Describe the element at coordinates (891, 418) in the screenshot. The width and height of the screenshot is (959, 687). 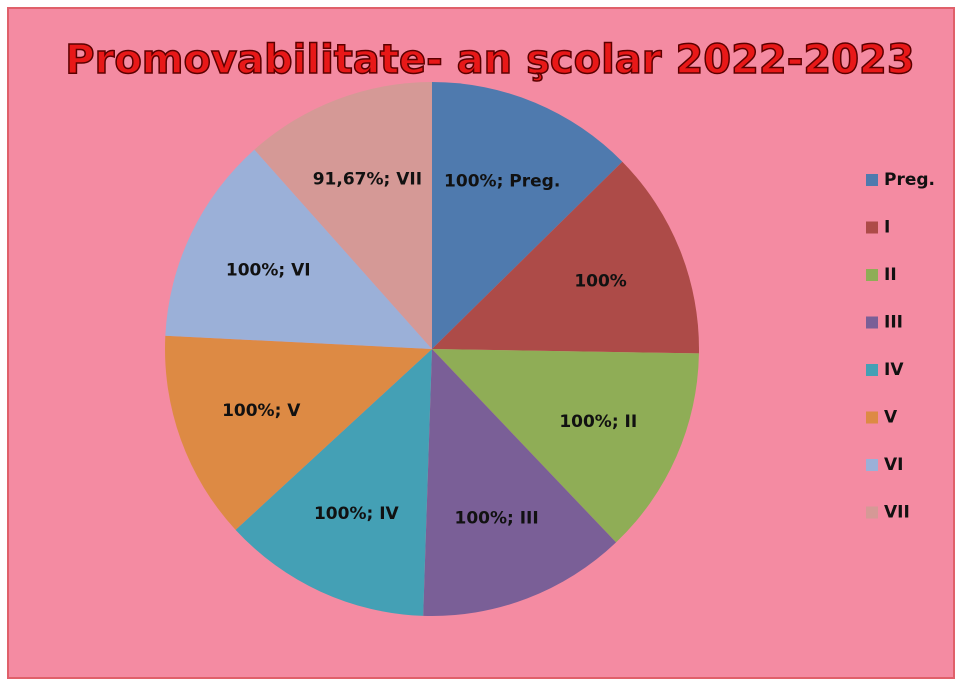
I see `legend-label: V` at that location.